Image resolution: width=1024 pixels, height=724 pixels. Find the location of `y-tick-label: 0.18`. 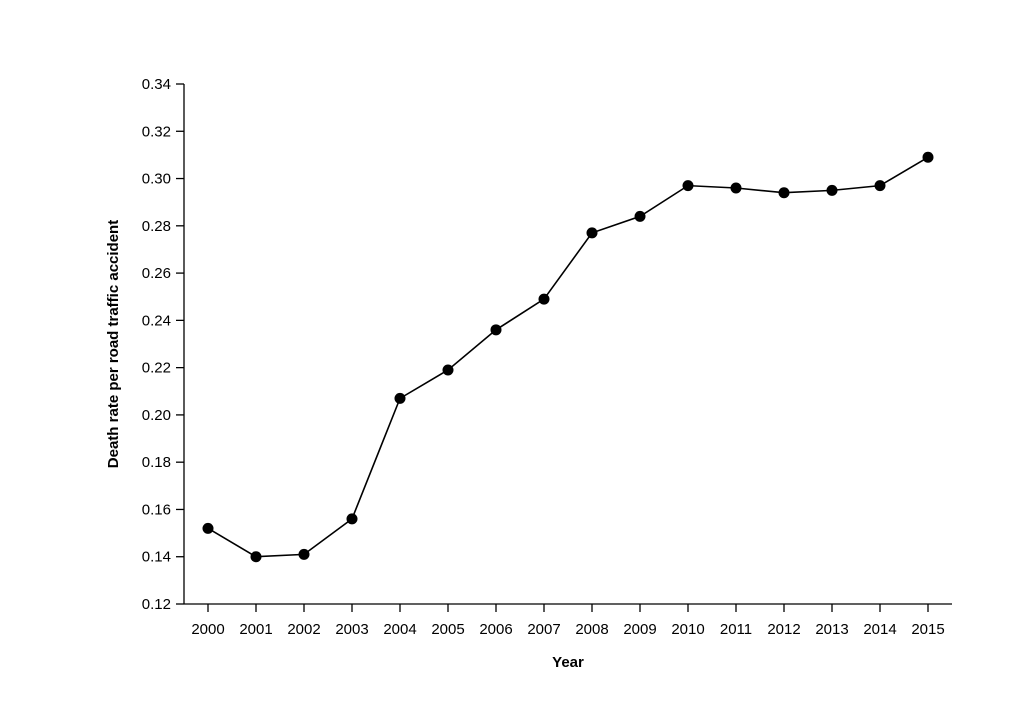

y-tick-label: 0.18 is located at coordinates (156, 462).